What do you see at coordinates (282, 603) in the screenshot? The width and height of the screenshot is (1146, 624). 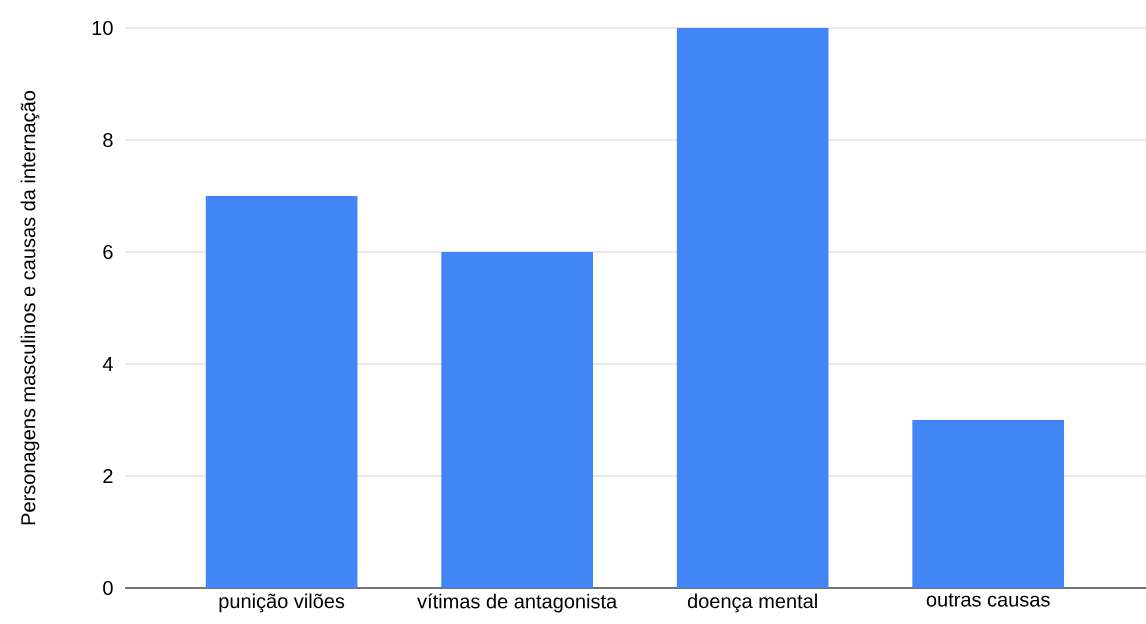 I see `x-tick-label: punição vilões` at bounding box center [282, 603].